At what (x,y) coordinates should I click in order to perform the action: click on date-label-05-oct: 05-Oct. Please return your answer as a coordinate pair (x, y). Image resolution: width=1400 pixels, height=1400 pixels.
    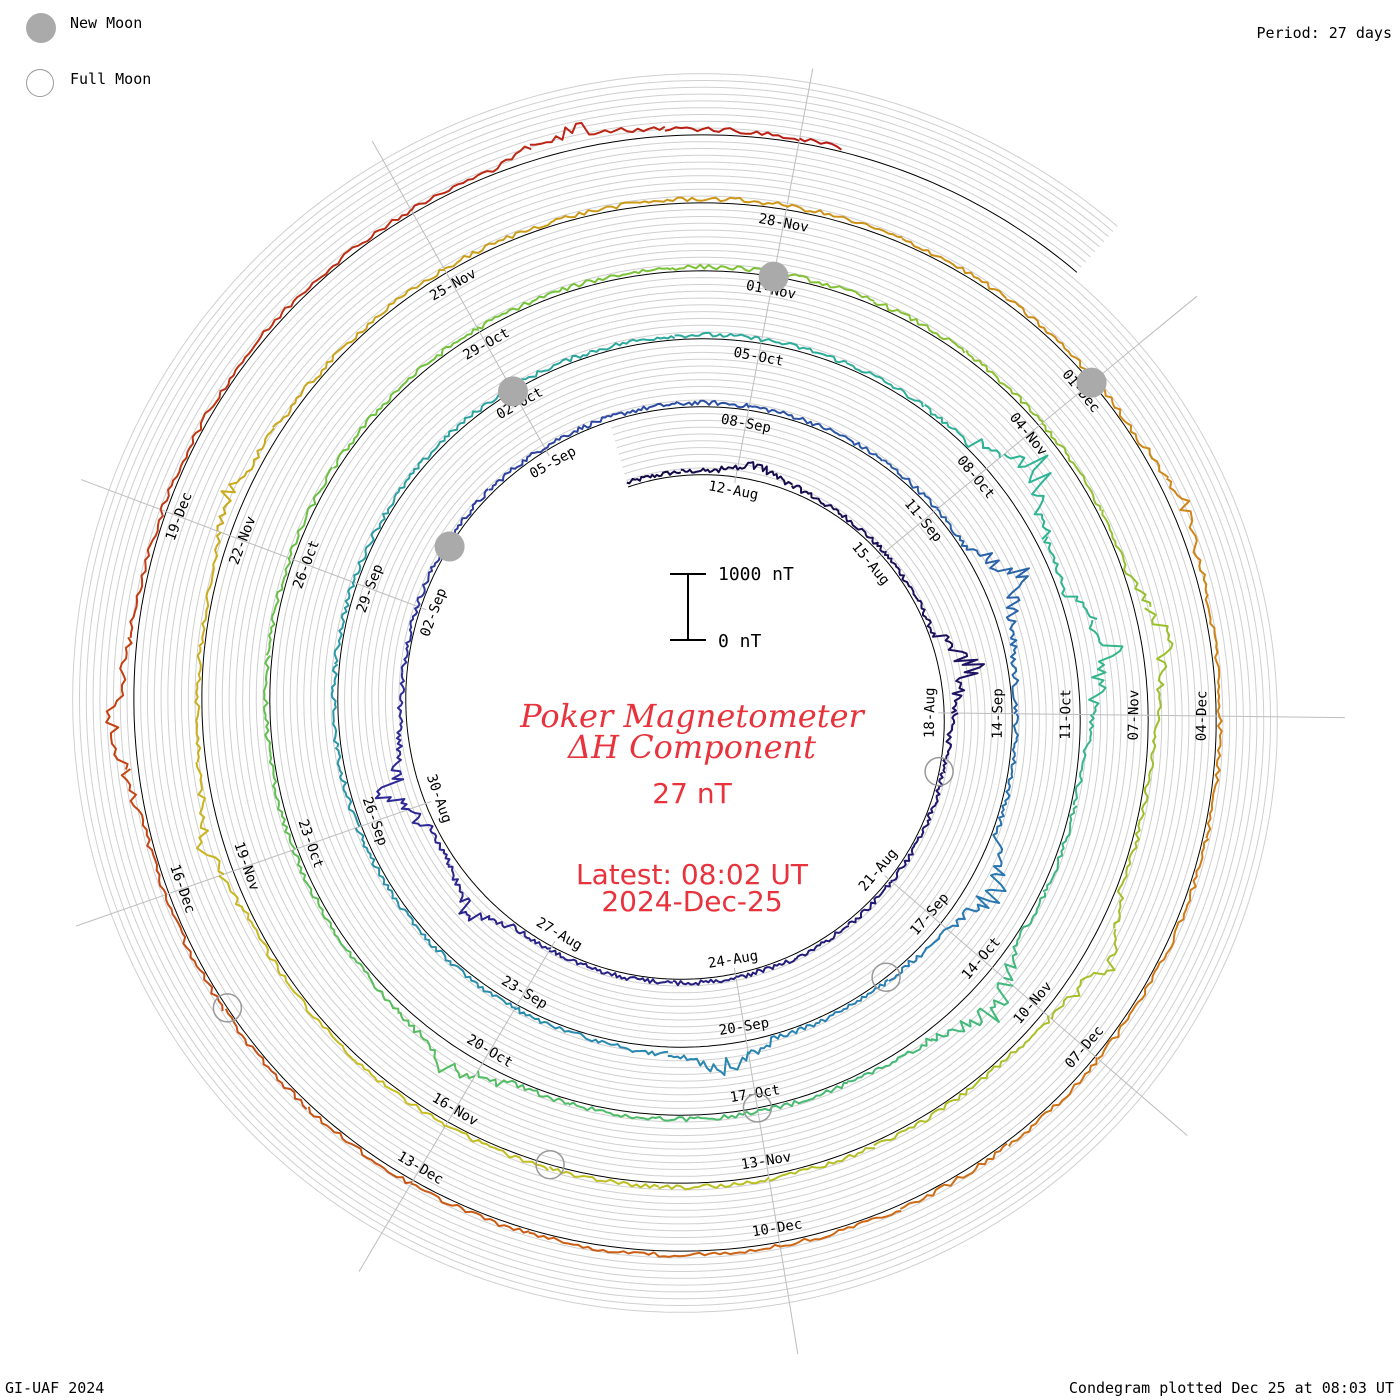
    Looking at the image, I should click on (758, 357).